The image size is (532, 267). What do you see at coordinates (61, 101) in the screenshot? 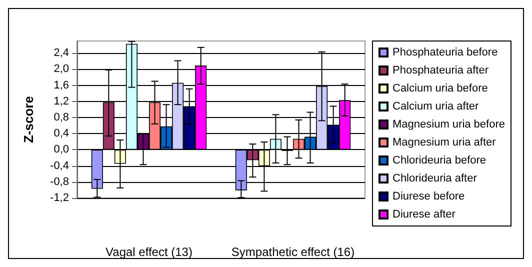
I see `y-tick-label: 1,2` at bounding box center [61, 101].